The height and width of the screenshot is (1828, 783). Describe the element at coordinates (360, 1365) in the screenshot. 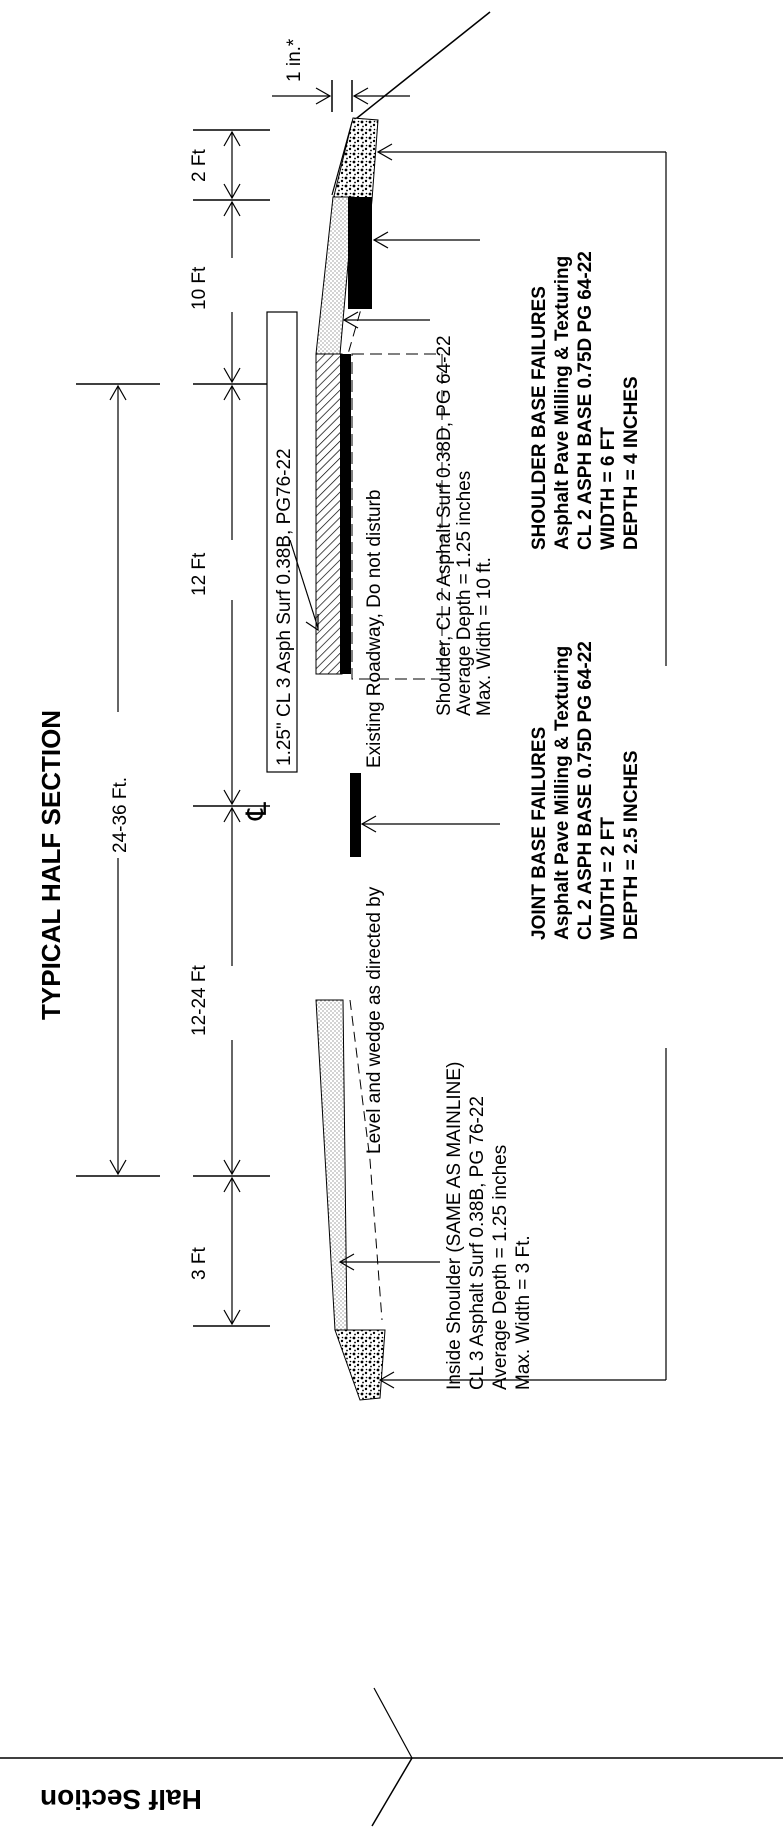

I see `inside-shoulder-gravel` at that location.